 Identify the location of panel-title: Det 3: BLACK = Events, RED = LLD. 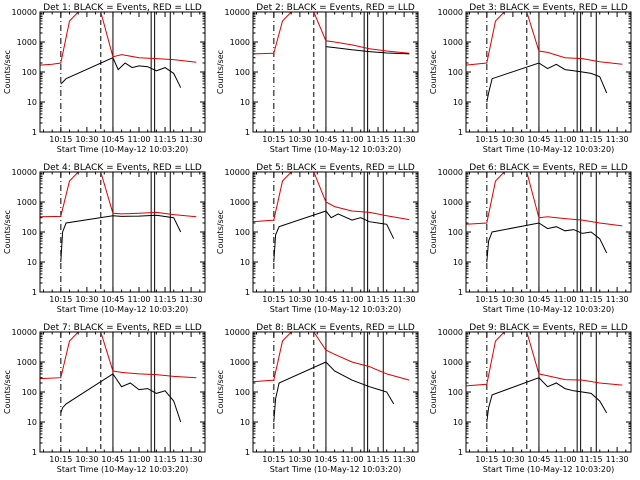
(548, 8).